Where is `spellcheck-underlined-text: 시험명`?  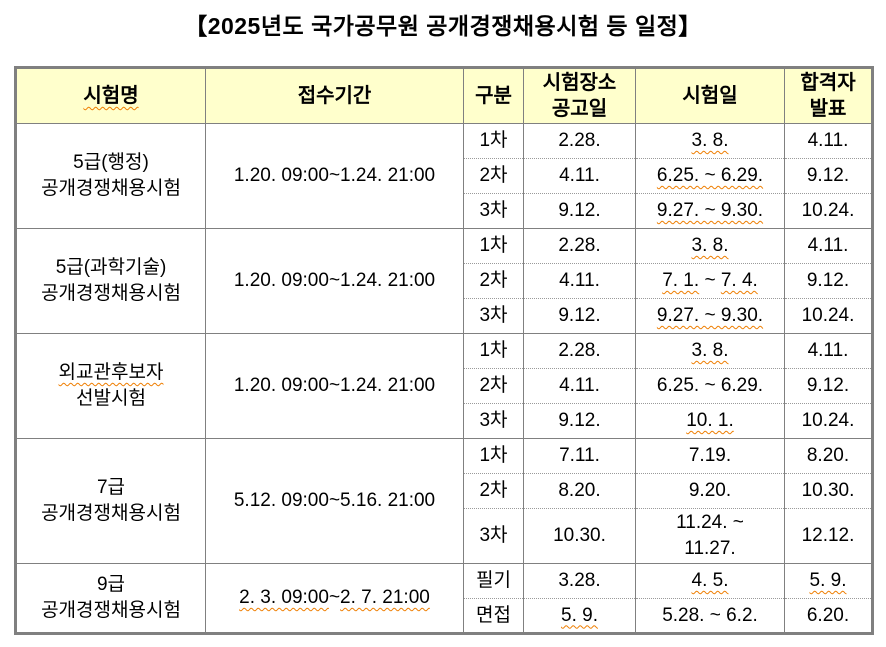
spellcheck-underlined-text: 시험명 is located at coordinates (111, 96).